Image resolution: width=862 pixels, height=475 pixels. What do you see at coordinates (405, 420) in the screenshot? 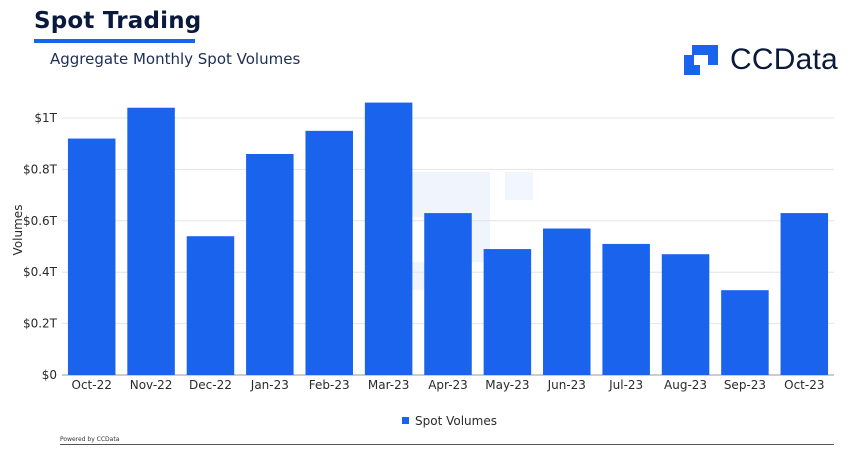
I see `legend-swatch` at bounding box center [405, 420].